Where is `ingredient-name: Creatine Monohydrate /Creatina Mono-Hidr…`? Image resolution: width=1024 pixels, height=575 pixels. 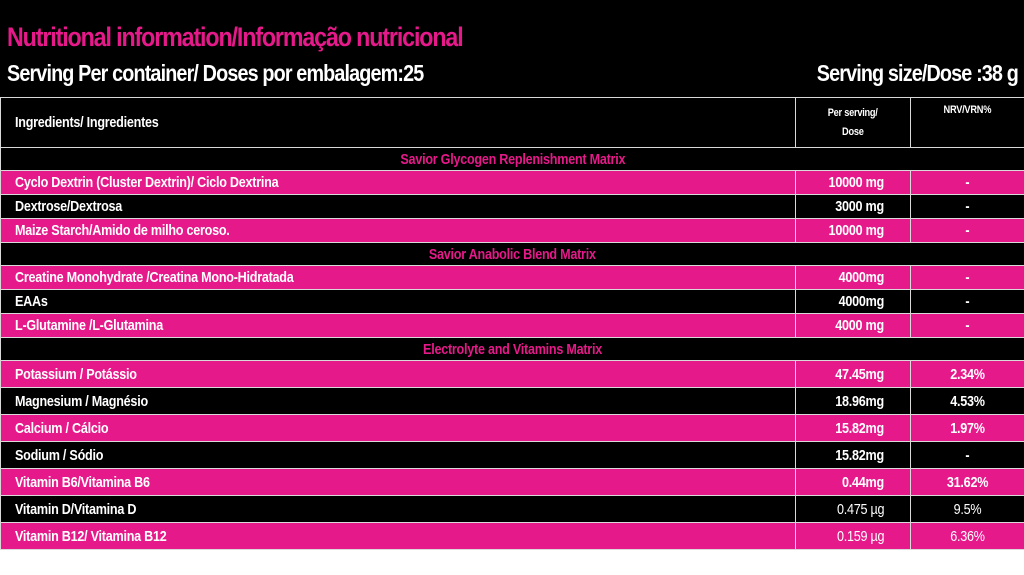 ingredient-name: Creatine Monohydrate /Creatina Mono-Hidr… is located at coordinates (398, 277).